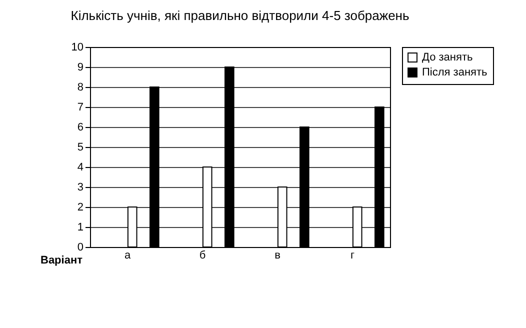 The image size is (526, 328). What do you see at coordinates (202, 256) in the screenshot?
I see `x-tick-label: б` at bounding box center [202, 256].